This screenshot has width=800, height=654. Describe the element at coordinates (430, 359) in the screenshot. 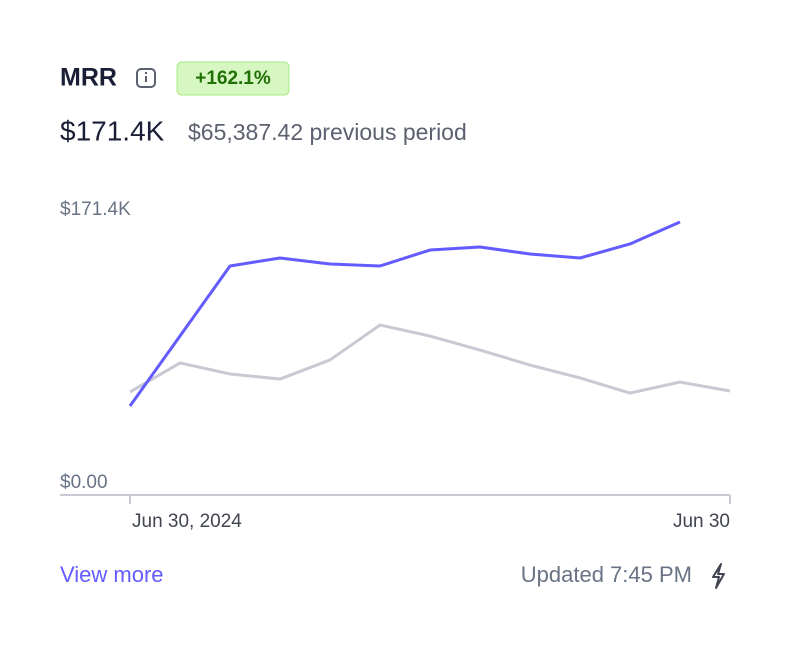

I see `series-line` at that location.